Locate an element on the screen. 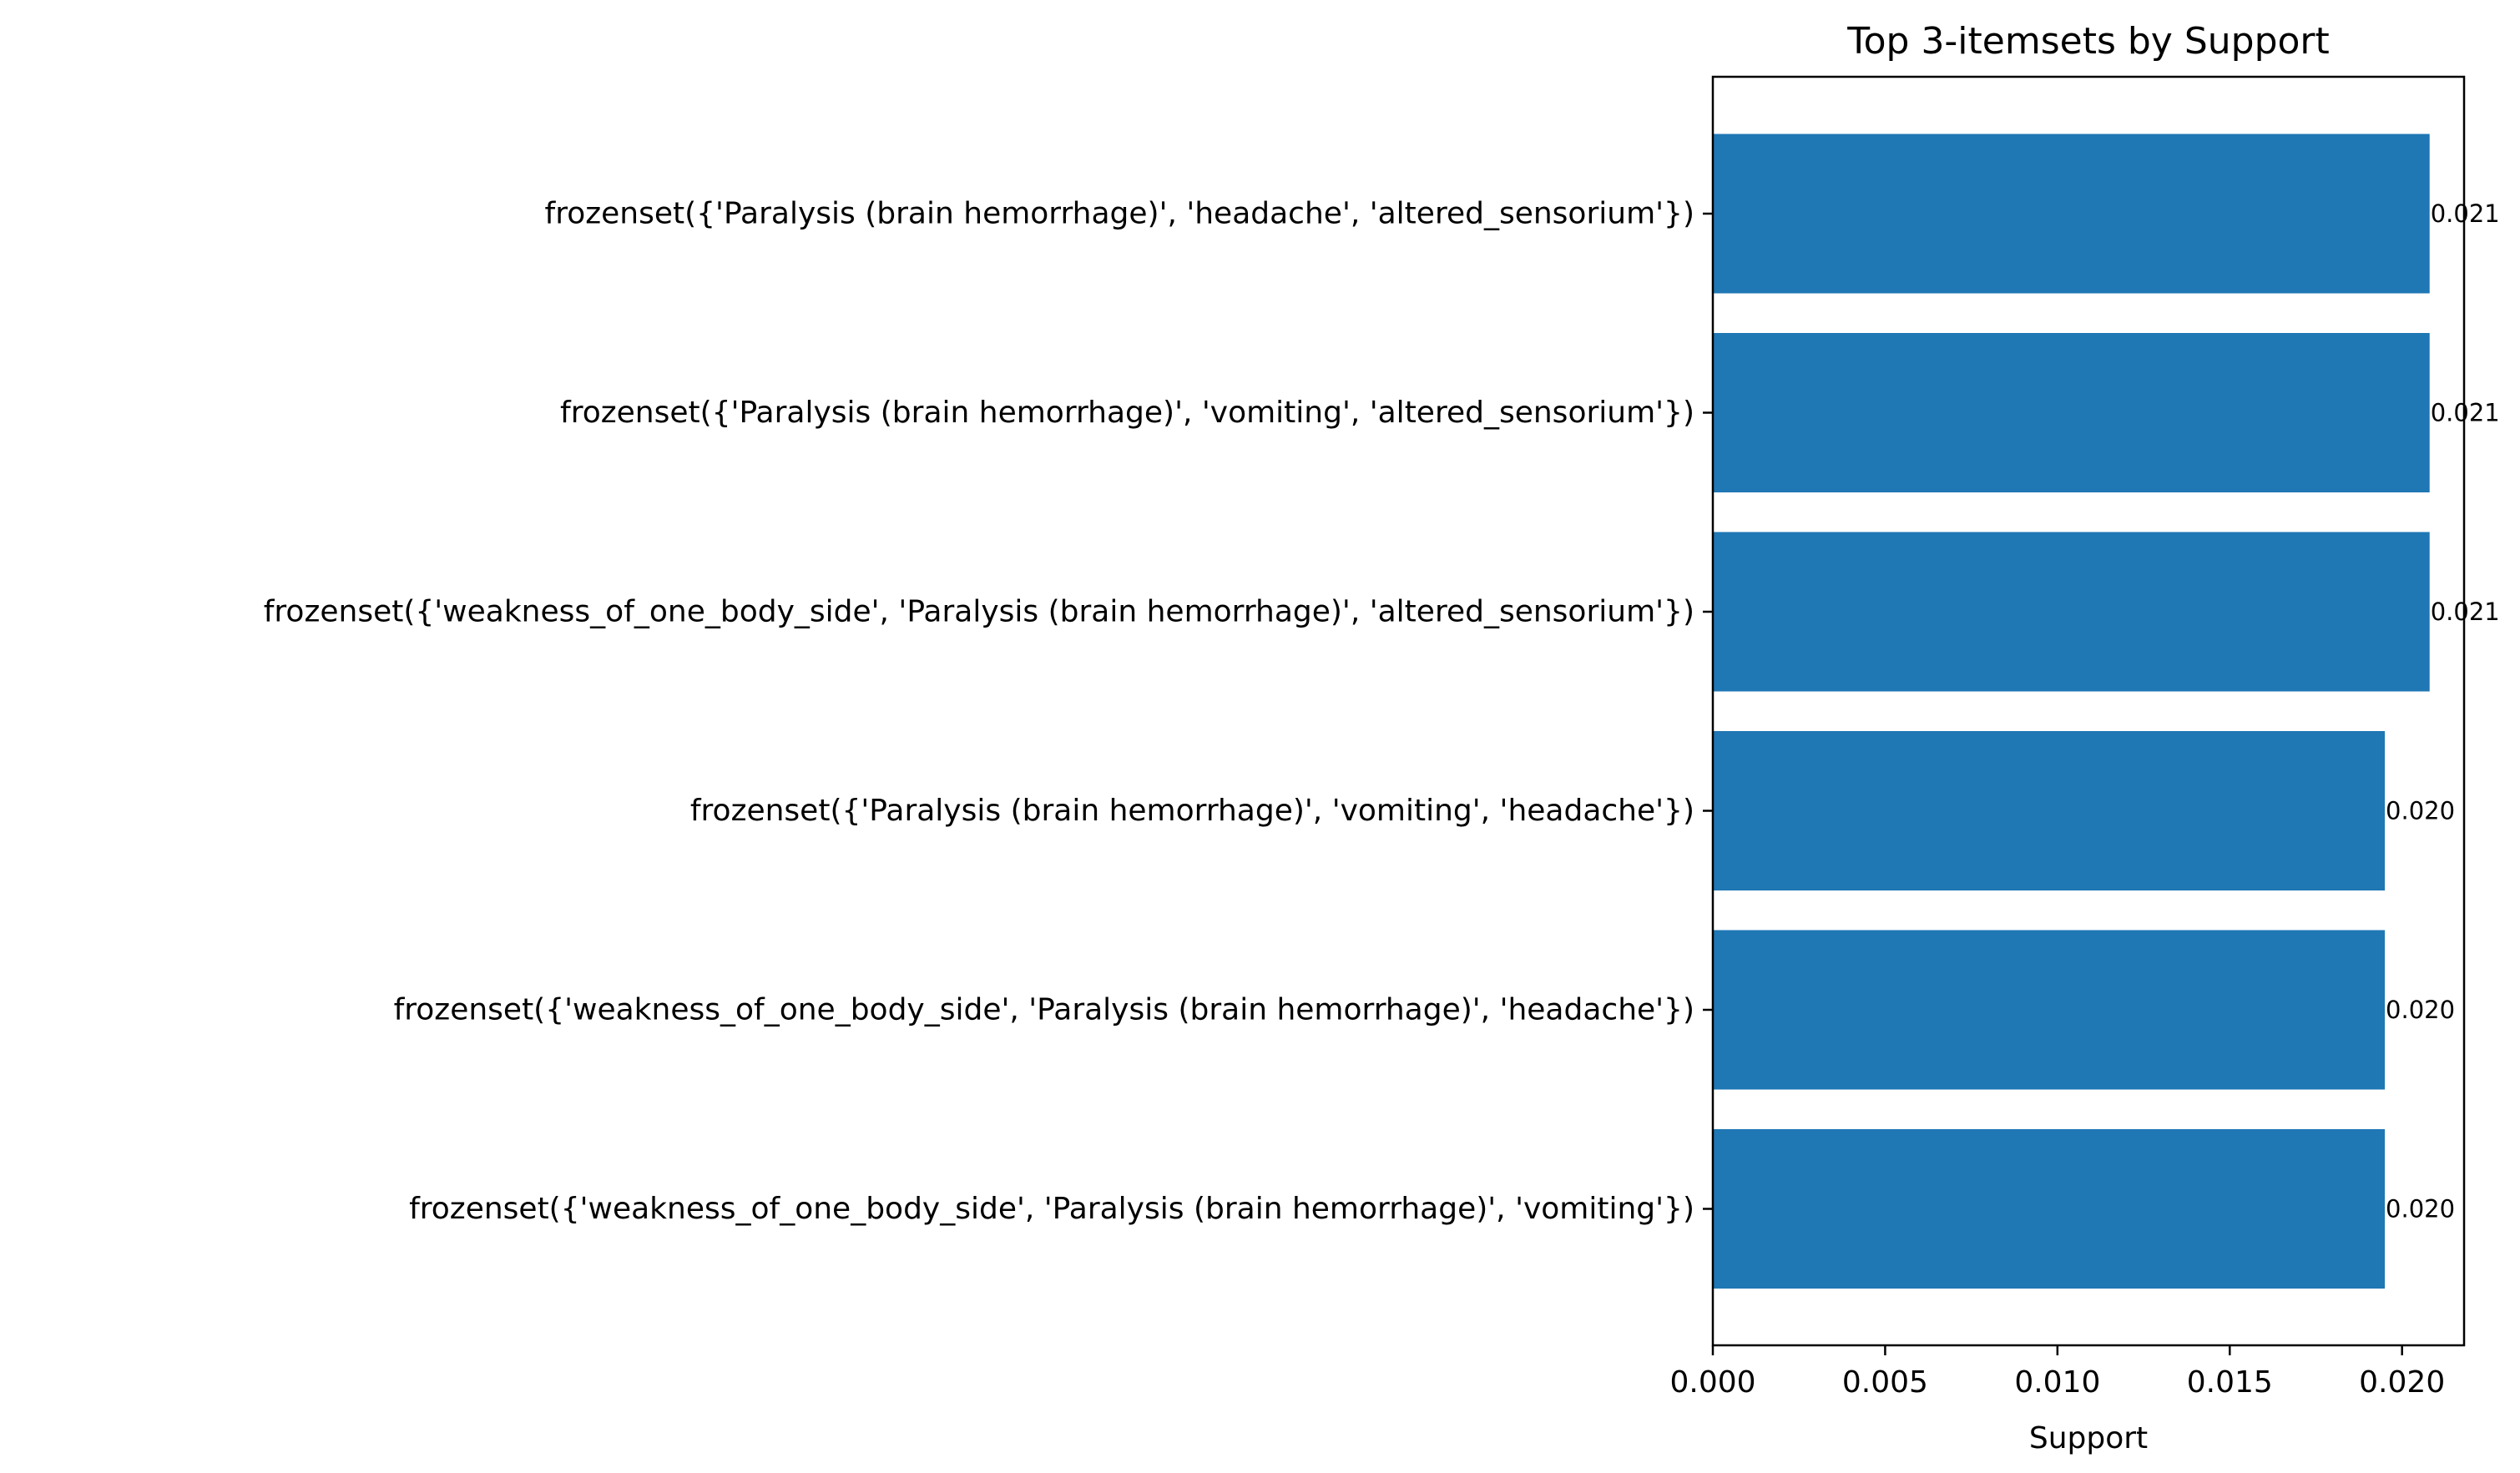  x-tick-label-3: 0.010 is located at coordinates (2057, 1383).